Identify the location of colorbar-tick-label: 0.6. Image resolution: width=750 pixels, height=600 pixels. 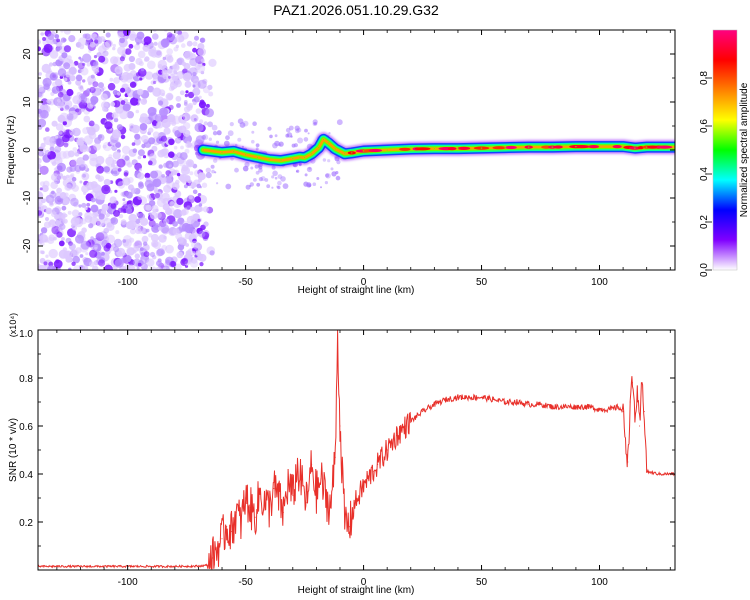
(704, 126).